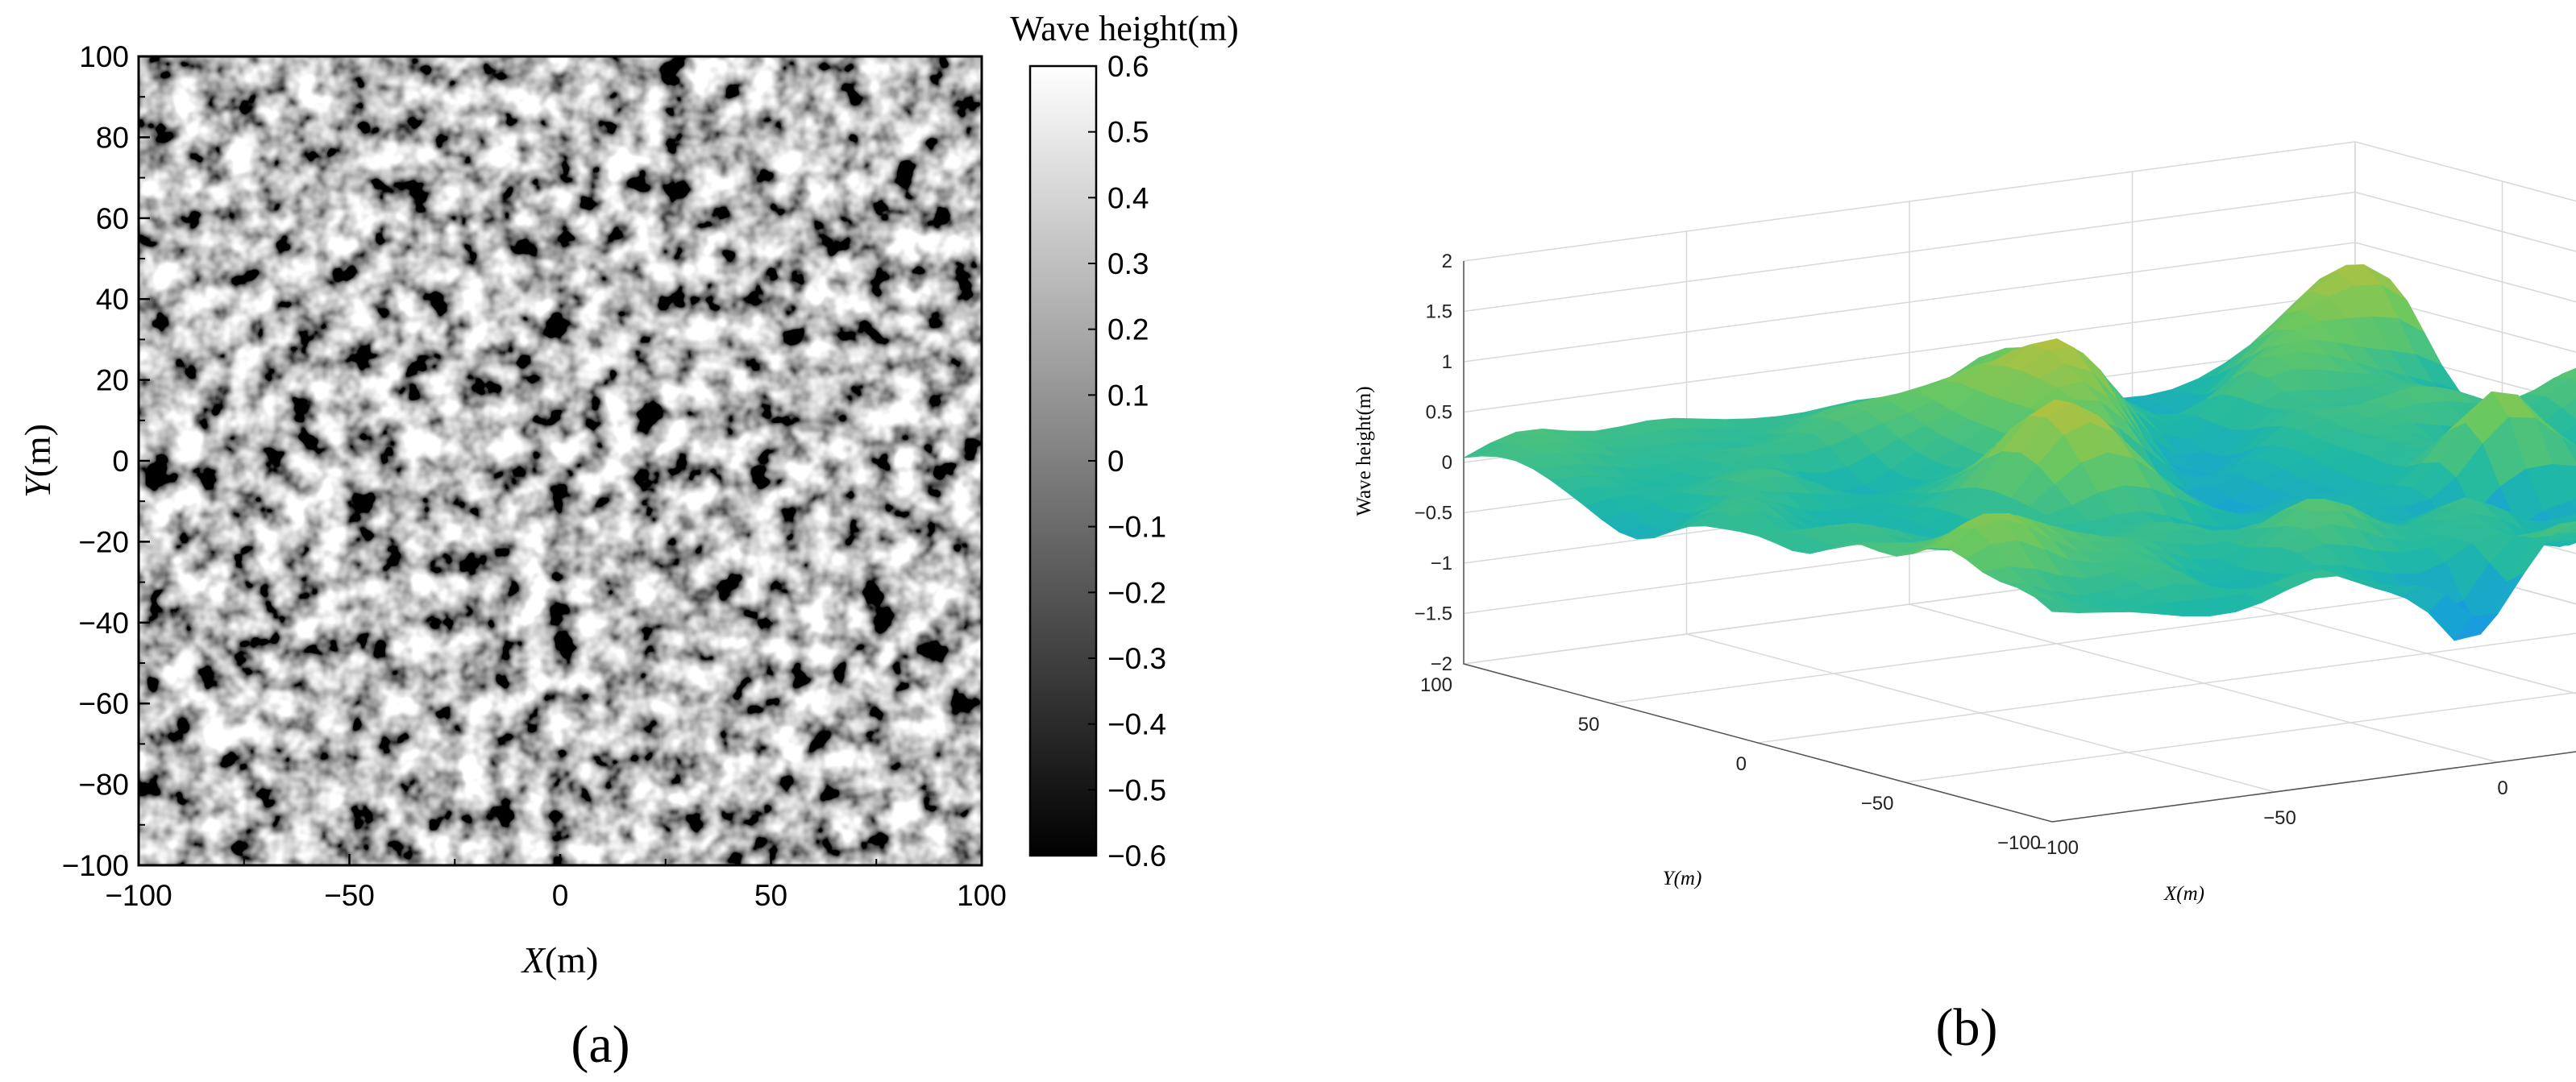  What do you see at coordinates (1063, 460) in the screenshot?
I see `colorbar` at bounding box center [1063, 460].